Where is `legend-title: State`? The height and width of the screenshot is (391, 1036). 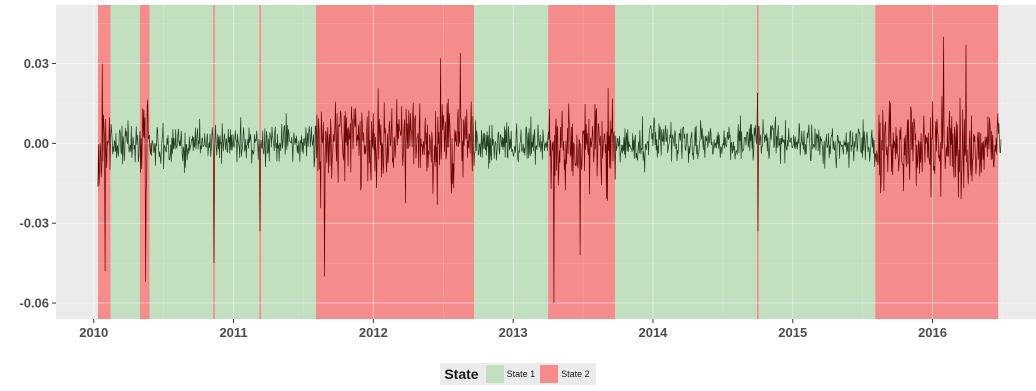 legend-title: State is located at coordinates (461, 374).